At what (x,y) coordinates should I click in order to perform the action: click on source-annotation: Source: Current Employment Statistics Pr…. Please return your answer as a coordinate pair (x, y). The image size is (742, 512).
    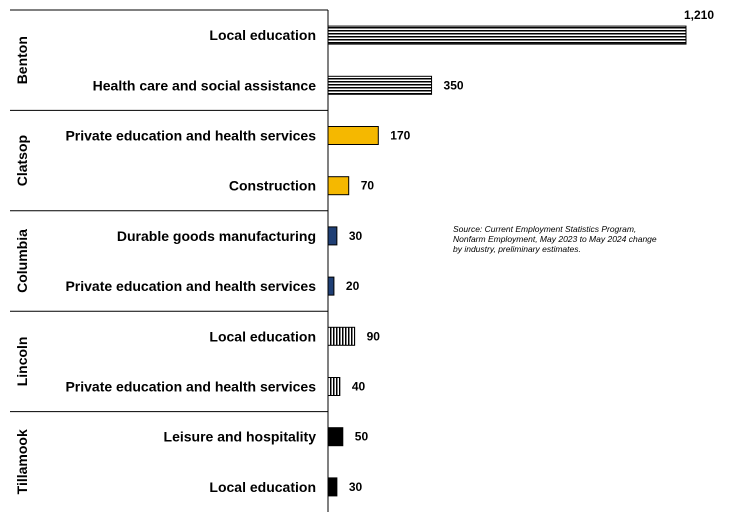
    Looking at the image, I should click on (555, 239).